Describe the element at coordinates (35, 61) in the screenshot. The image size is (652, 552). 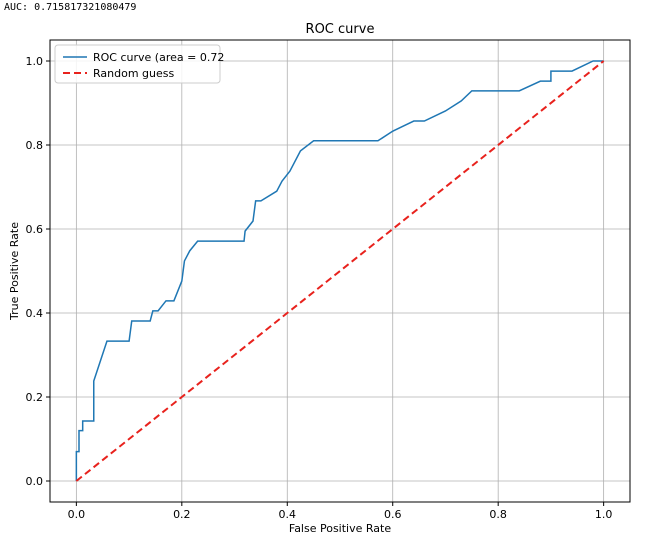
I see `y-tick-label: 1.0` at that location.